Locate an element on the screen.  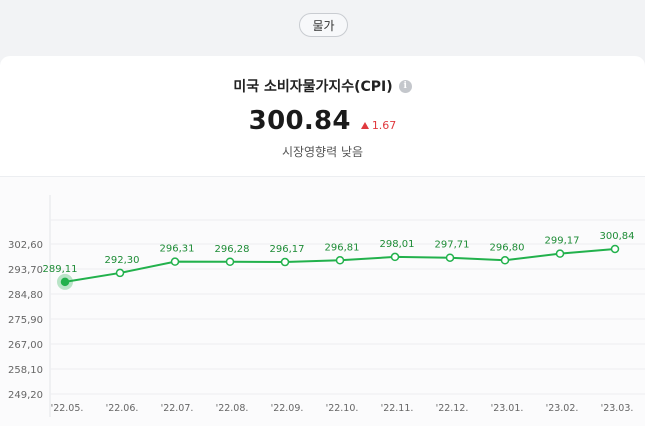
data-label: 299,17 is located at coordinates (562, 241).